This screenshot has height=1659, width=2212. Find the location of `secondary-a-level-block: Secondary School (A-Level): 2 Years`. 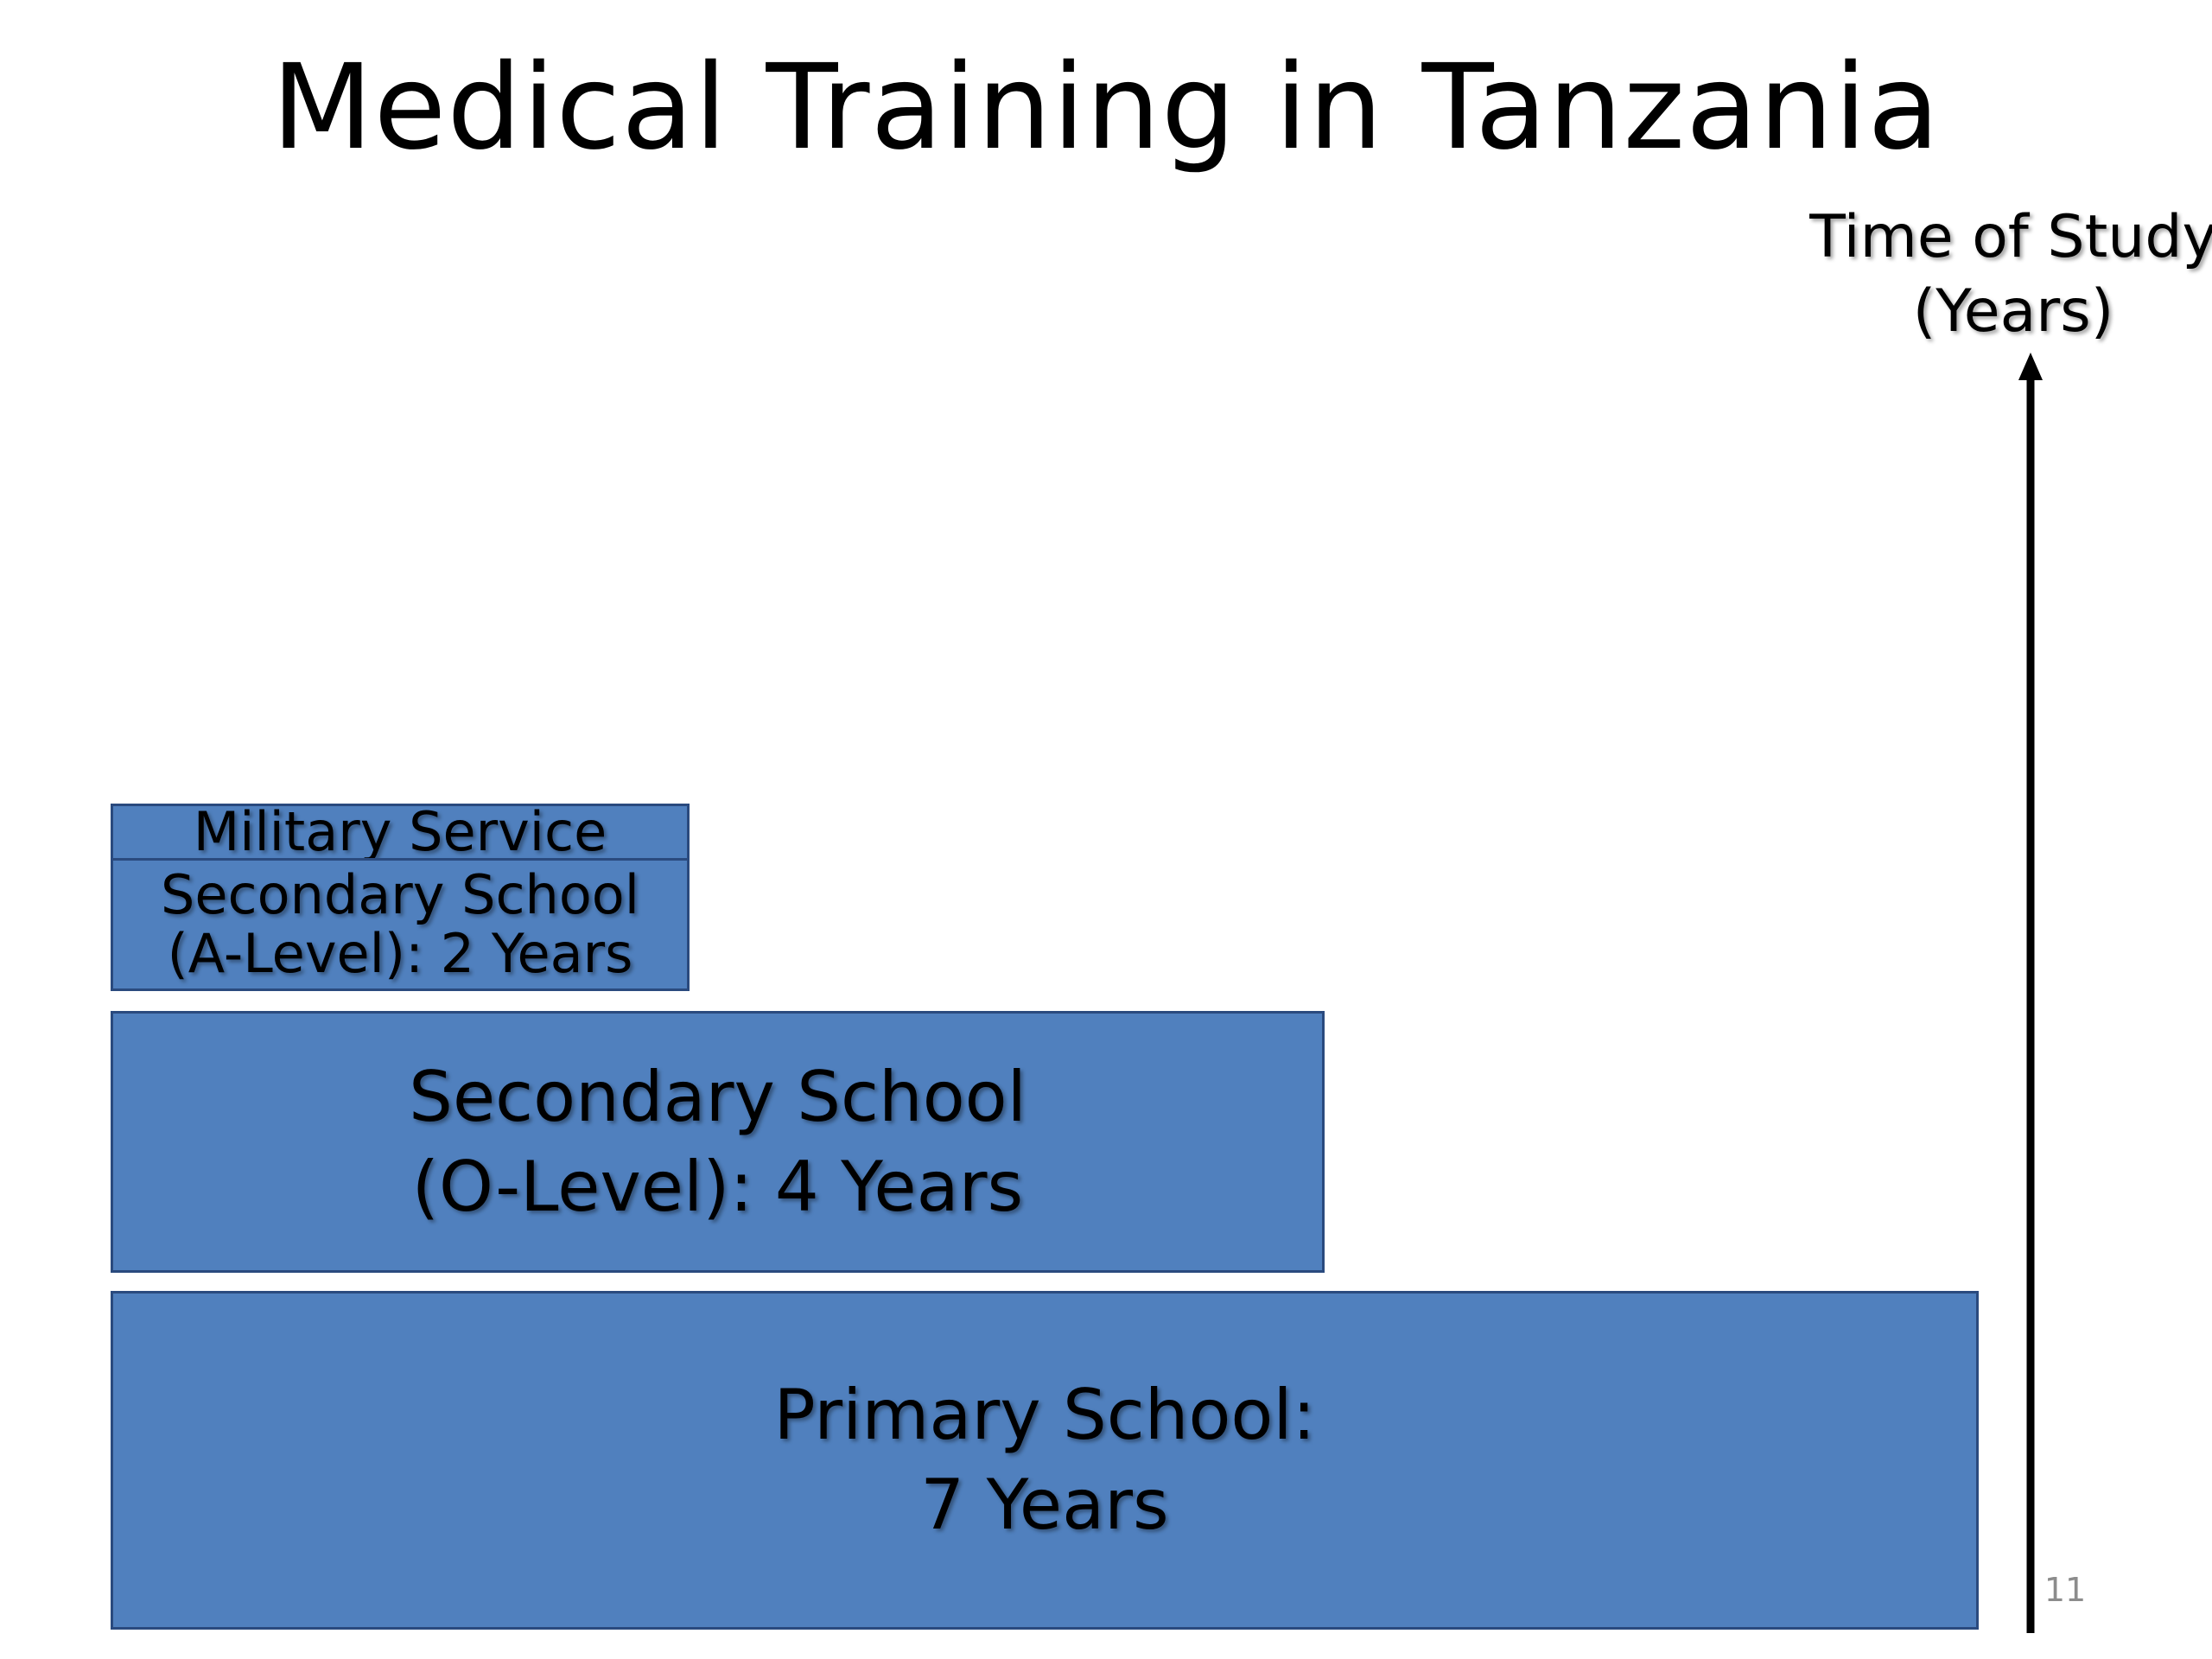

secondary-a-level-block: Secondary School (A-Level): 2 Years is located at coordinates (400, 924).